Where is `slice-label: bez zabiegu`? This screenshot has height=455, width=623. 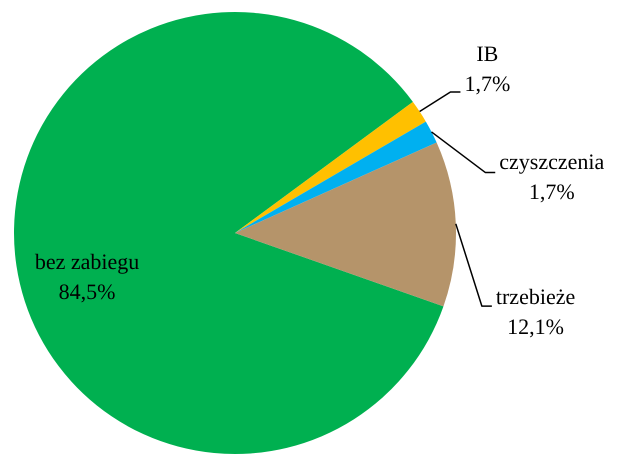 slice-label: bez zabiegu is located at coordinates (87, 261).